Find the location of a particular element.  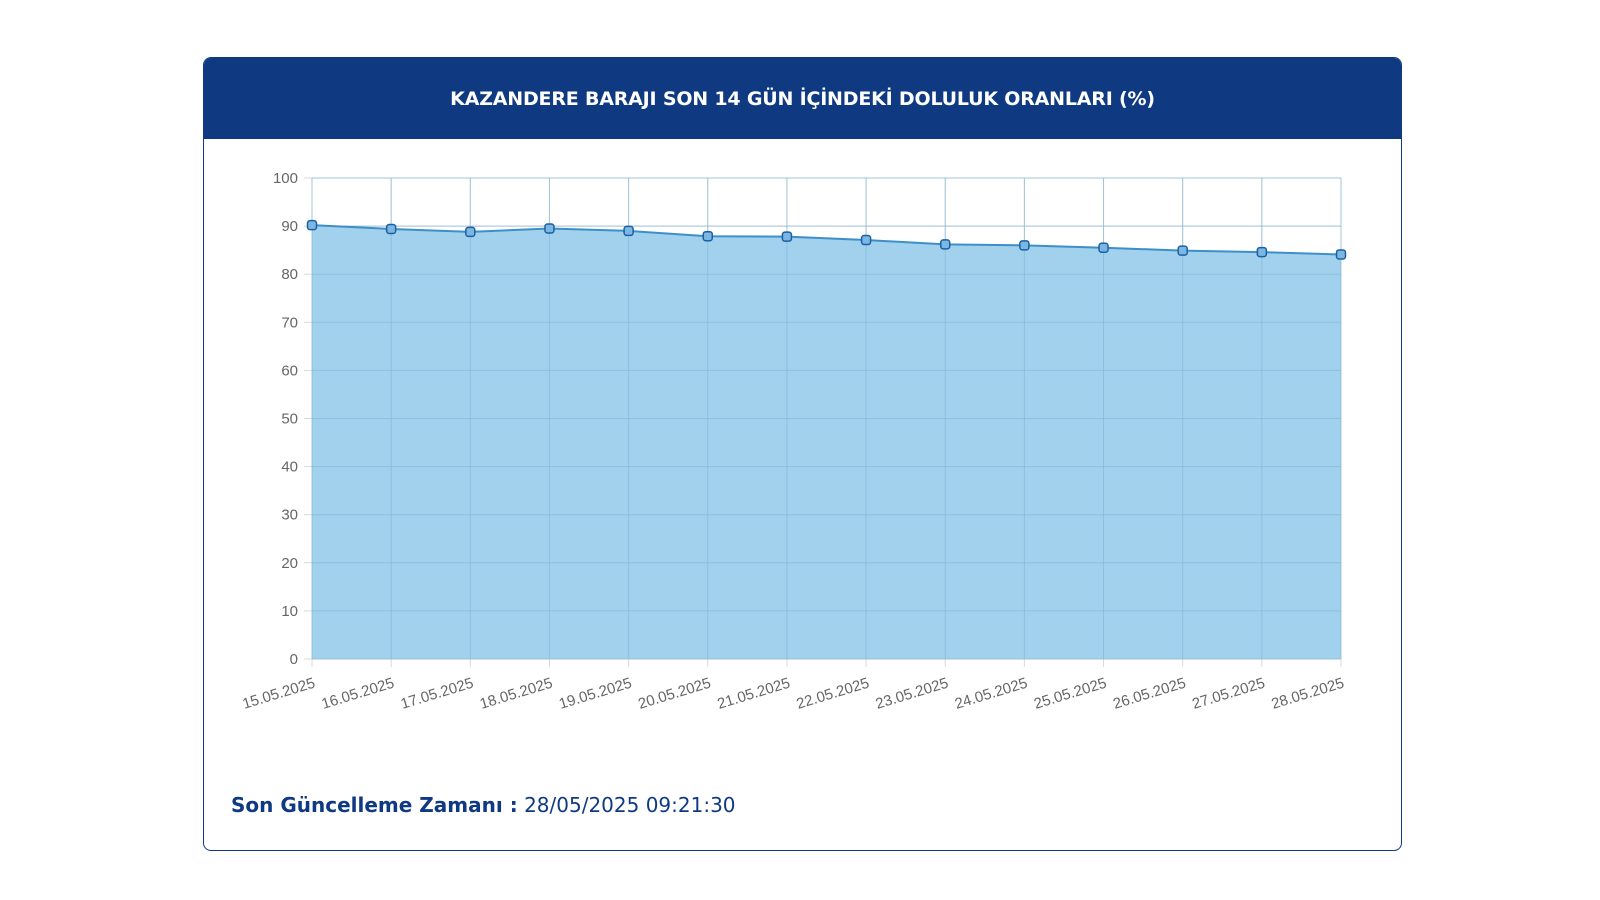

x-tick-label: 27.05.2025 is located at coordinates (1228, 694).